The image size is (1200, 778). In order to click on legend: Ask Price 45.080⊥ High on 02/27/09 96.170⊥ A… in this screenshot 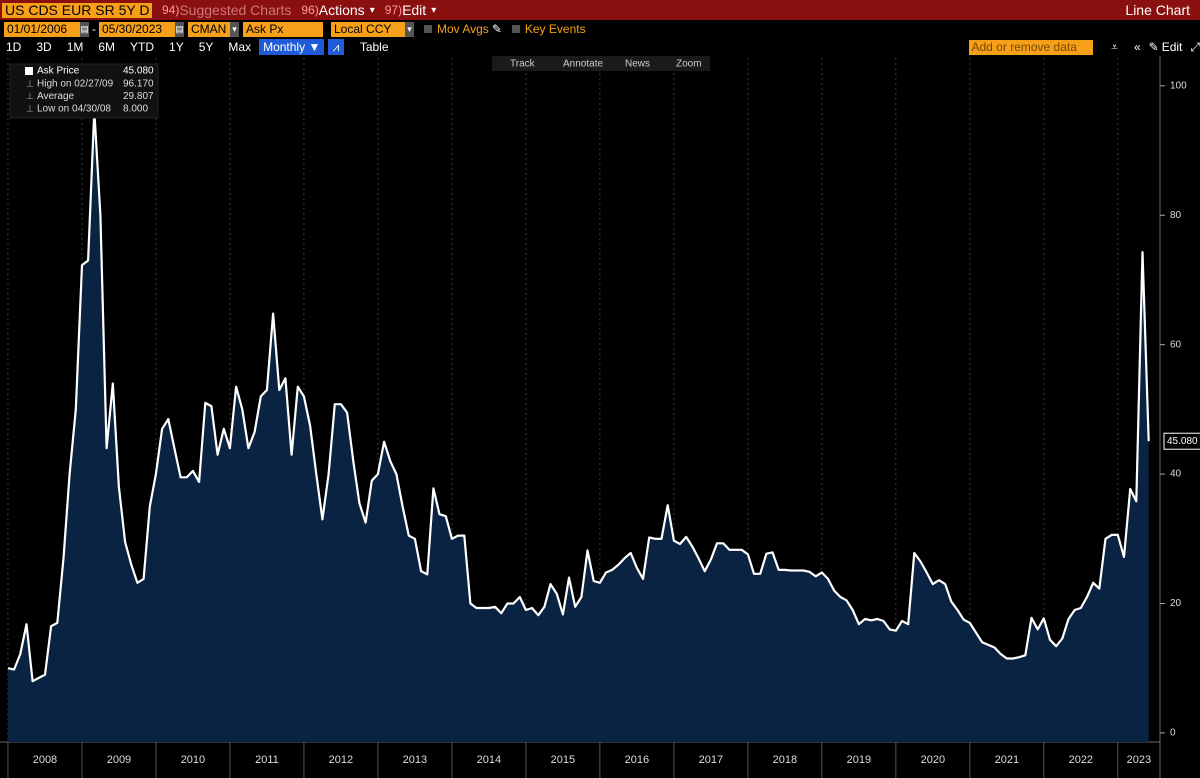, I will do `click(84, 91)`.